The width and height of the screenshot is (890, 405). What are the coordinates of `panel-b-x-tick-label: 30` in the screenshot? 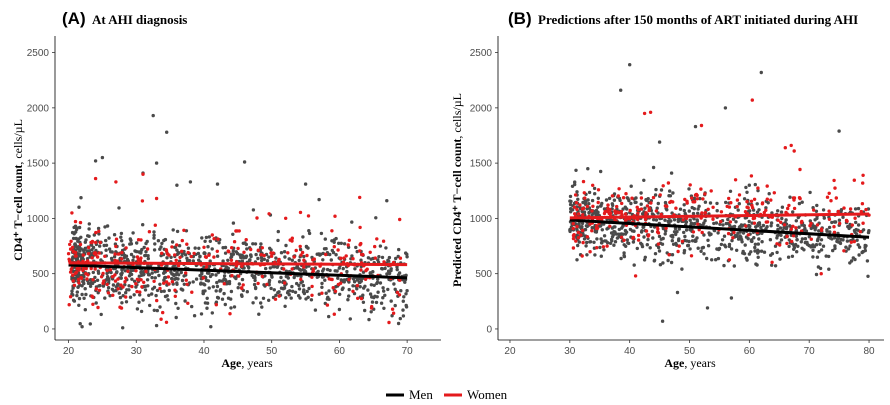 It's located at (570, 351).